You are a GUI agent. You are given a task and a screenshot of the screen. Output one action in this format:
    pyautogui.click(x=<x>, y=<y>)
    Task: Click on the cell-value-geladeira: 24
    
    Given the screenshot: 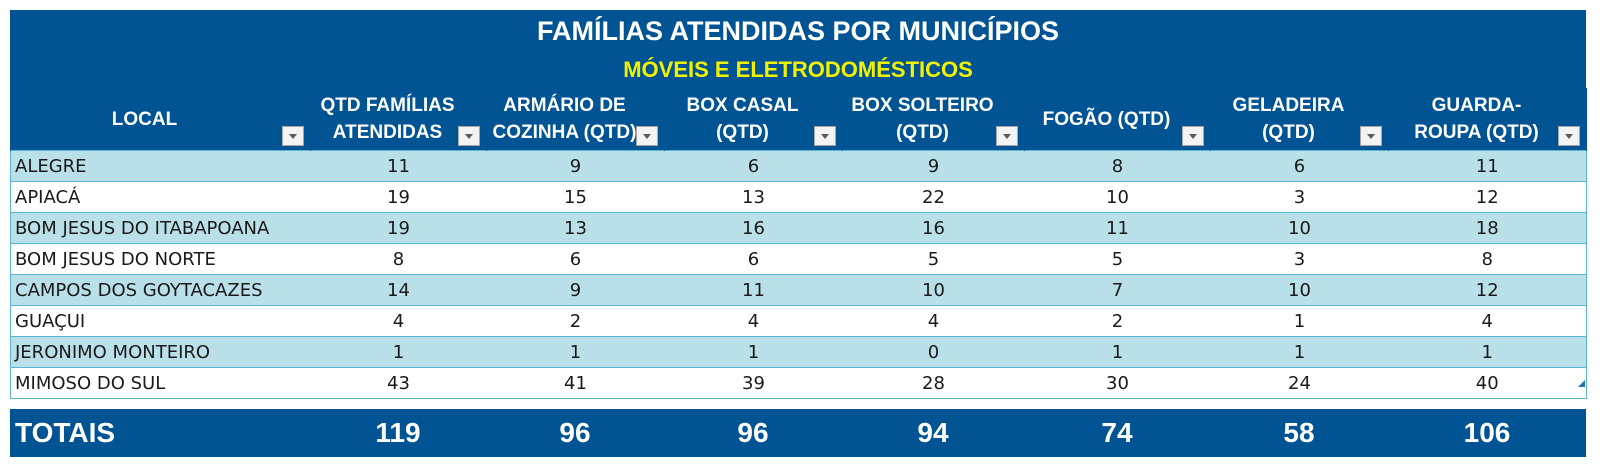 What is the action you would take?
    pyautogui.click(x=1299, y=383)
    